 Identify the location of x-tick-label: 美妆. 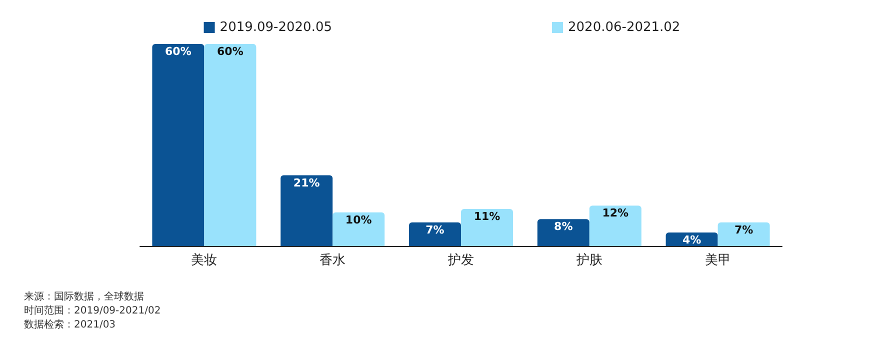
(204, 260).